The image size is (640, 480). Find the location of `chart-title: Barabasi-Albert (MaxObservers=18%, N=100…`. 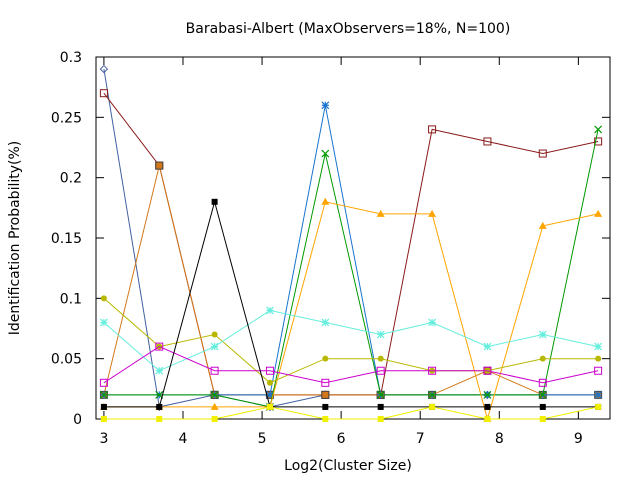

chart-title: Barabasi-Albert (MaxObservers=18%, N=100… is located at coordinates (348, 29).